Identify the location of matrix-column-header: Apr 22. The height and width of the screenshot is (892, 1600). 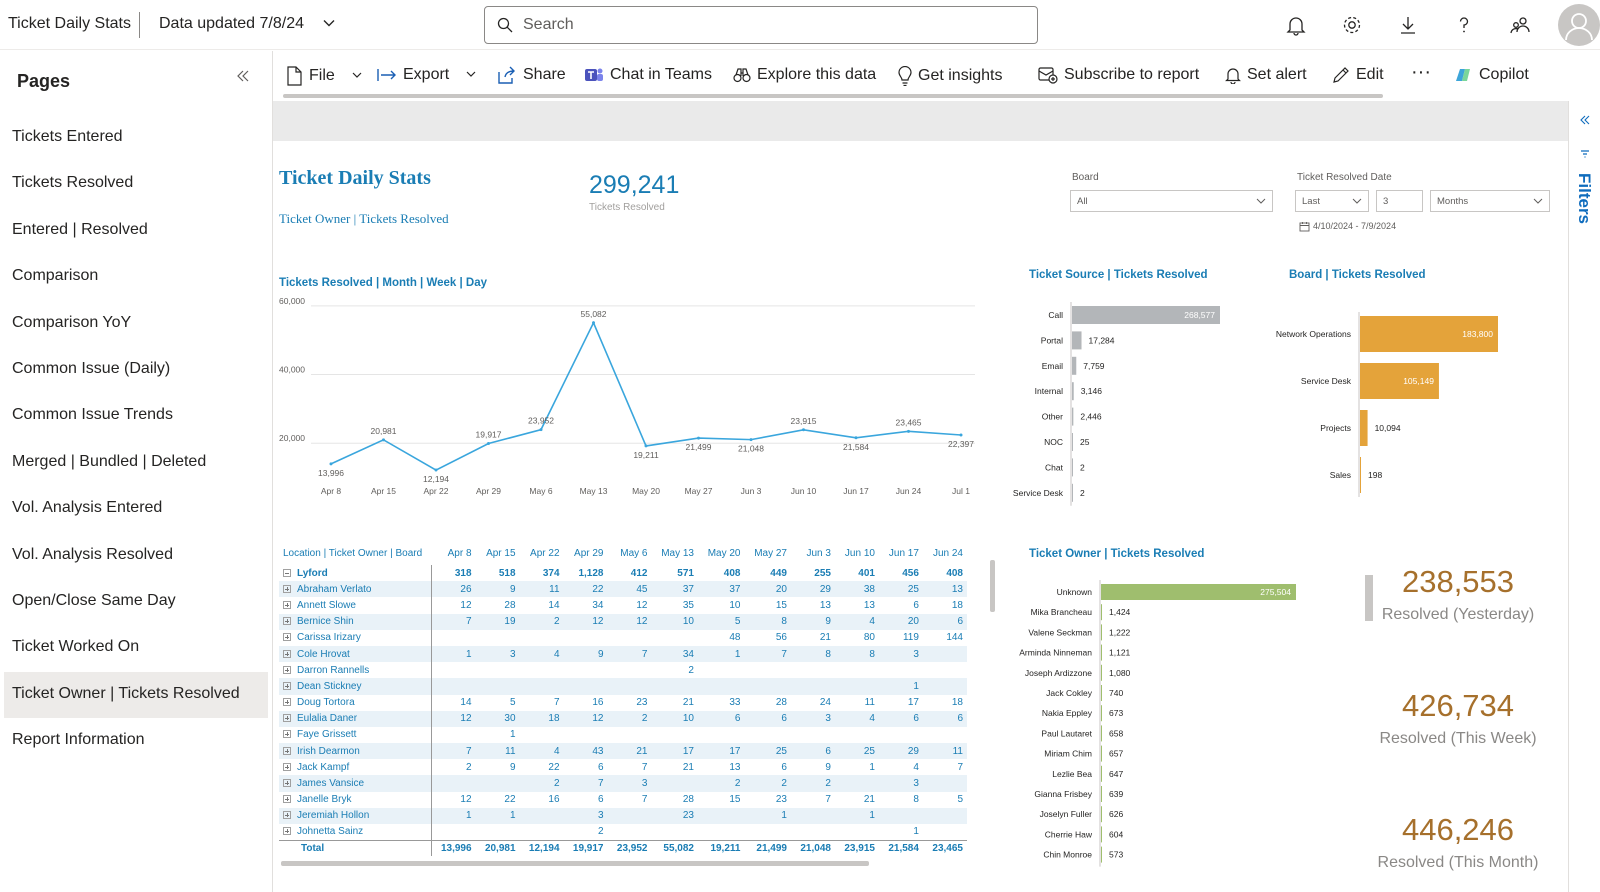
(545, 553).